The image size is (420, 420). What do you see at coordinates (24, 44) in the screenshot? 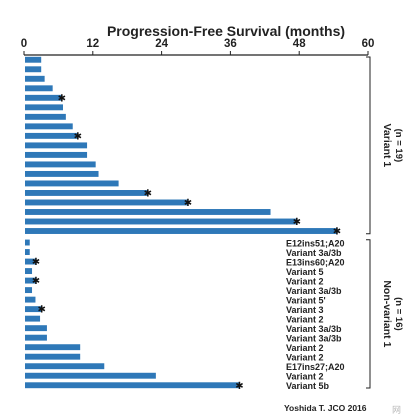
I see `x-tick-label: 0` at bounding box center [24, 44].